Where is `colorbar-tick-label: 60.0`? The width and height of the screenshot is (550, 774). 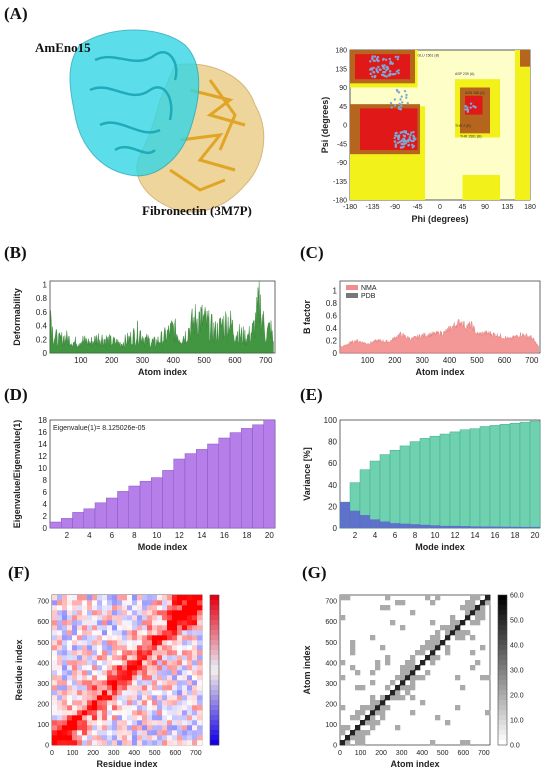
colorbar-tick-label: 60.0 is located at coordinates (517, 596).